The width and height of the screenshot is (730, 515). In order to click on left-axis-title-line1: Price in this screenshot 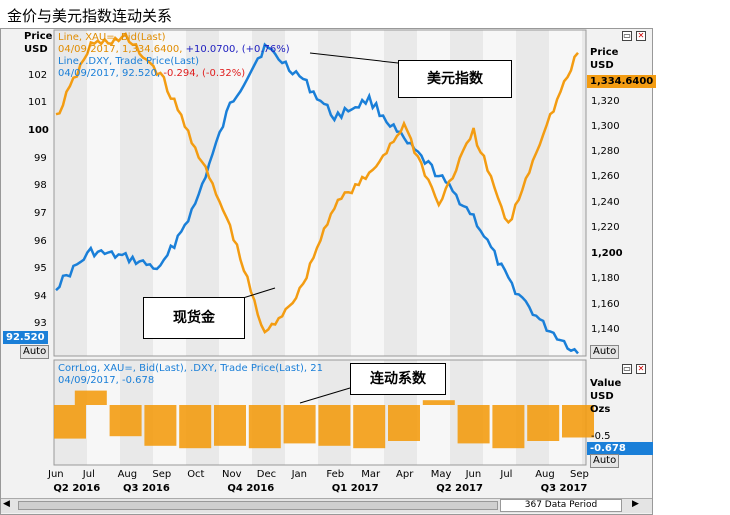, I will do `click(38, 36)`.